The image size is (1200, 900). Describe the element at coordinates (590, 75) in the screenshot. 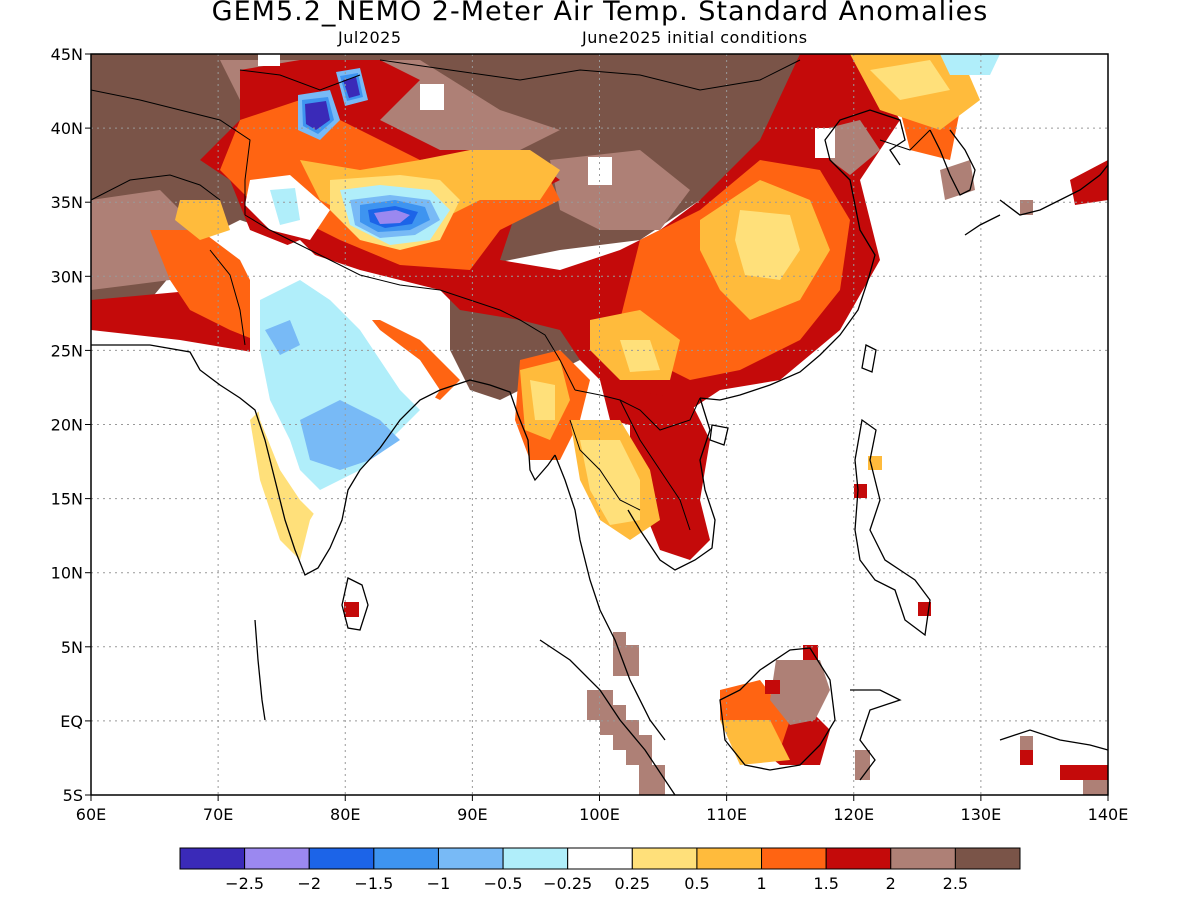

I see `border-mongolia` at that location.